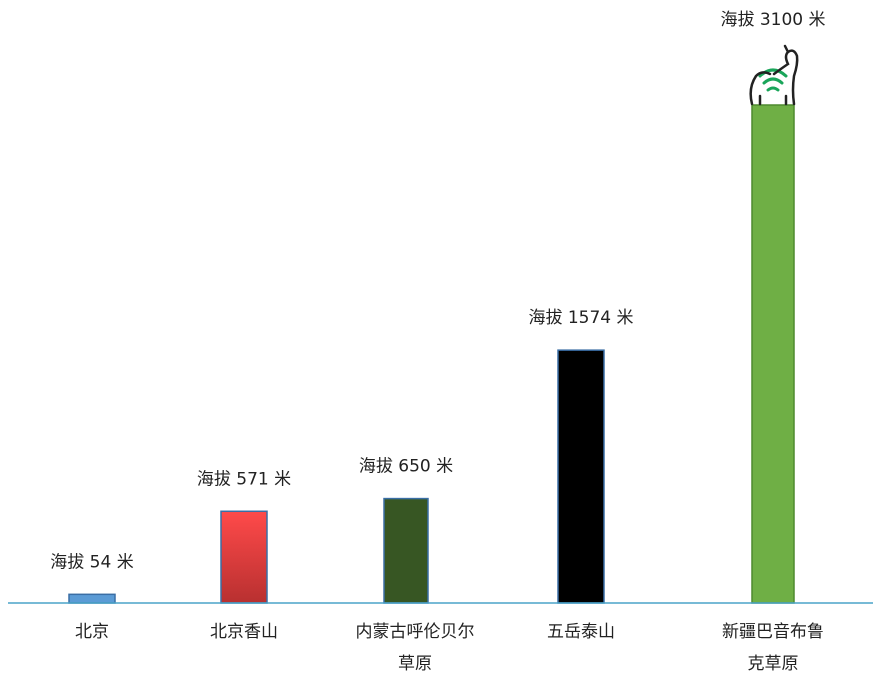 The height and width of the screenshot is (688, 873). What do you see at coordinates (415, 664) in the screenshot?
I see `category-label-3-line-2: 草原` at bounding box center [415, 664].